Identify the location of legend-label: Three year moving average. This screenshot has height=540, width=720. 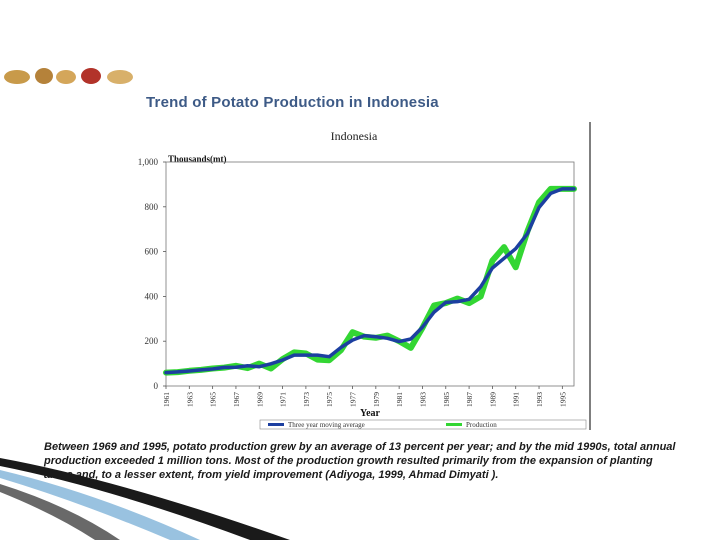
(326, 425).